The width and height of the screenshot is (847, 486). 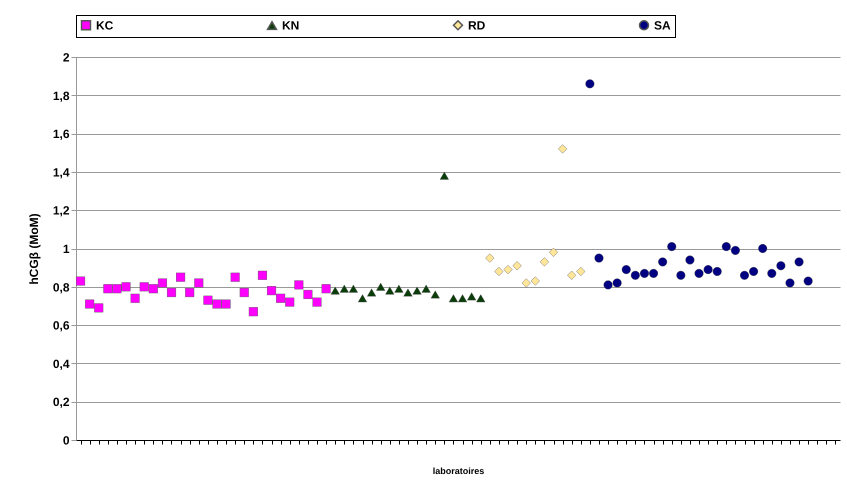 I want to click on y-tick-label: 2, so click(x=66, y=57).